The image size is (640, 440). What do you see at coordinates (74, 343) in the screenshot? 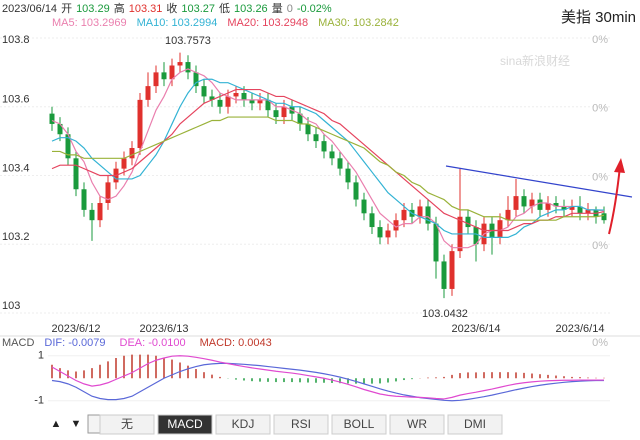
I see `legend-entry: DIF: -0.0079` at bounding box center [74, 343].